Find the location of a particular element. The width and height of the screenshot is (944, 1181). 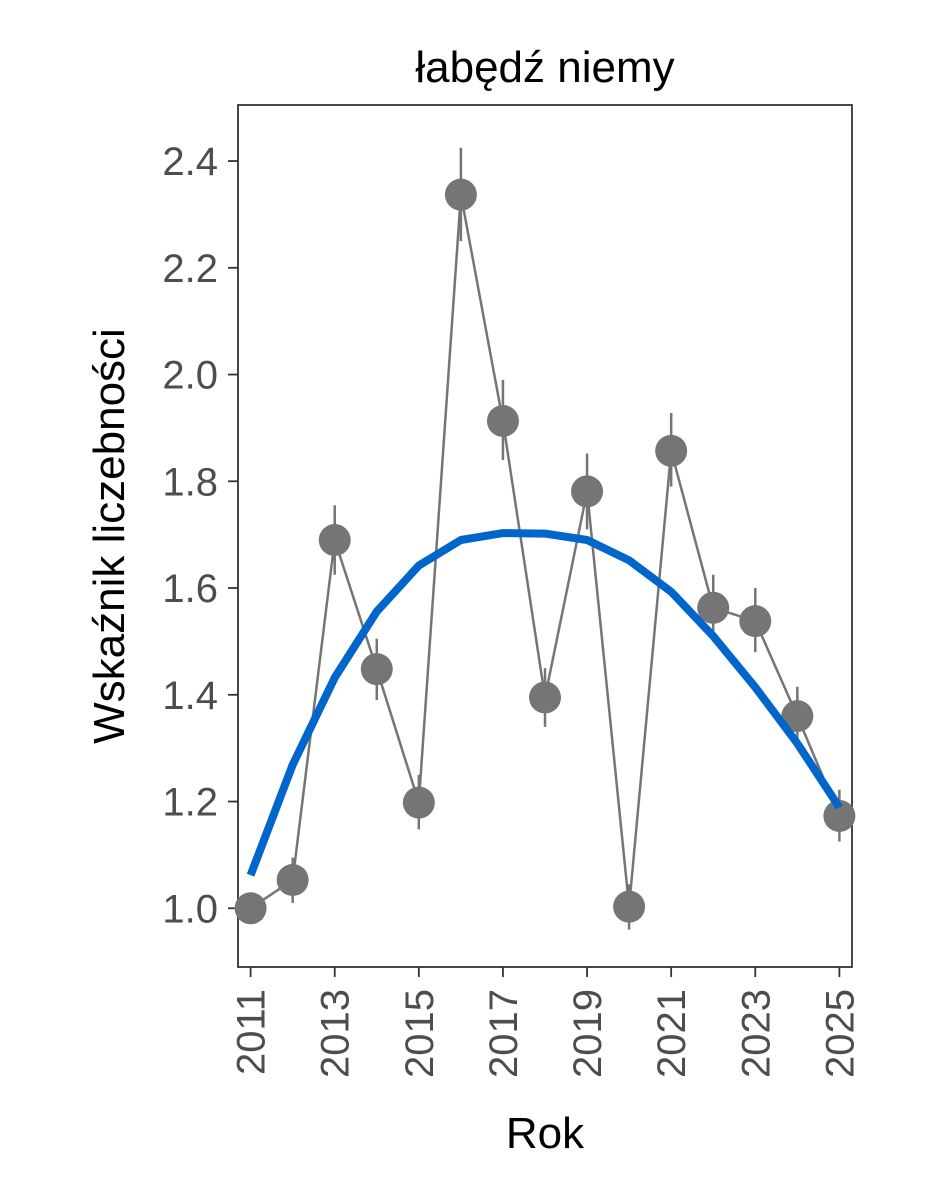

x-tick-label: 2025 is located at coordinates (840, 1033).